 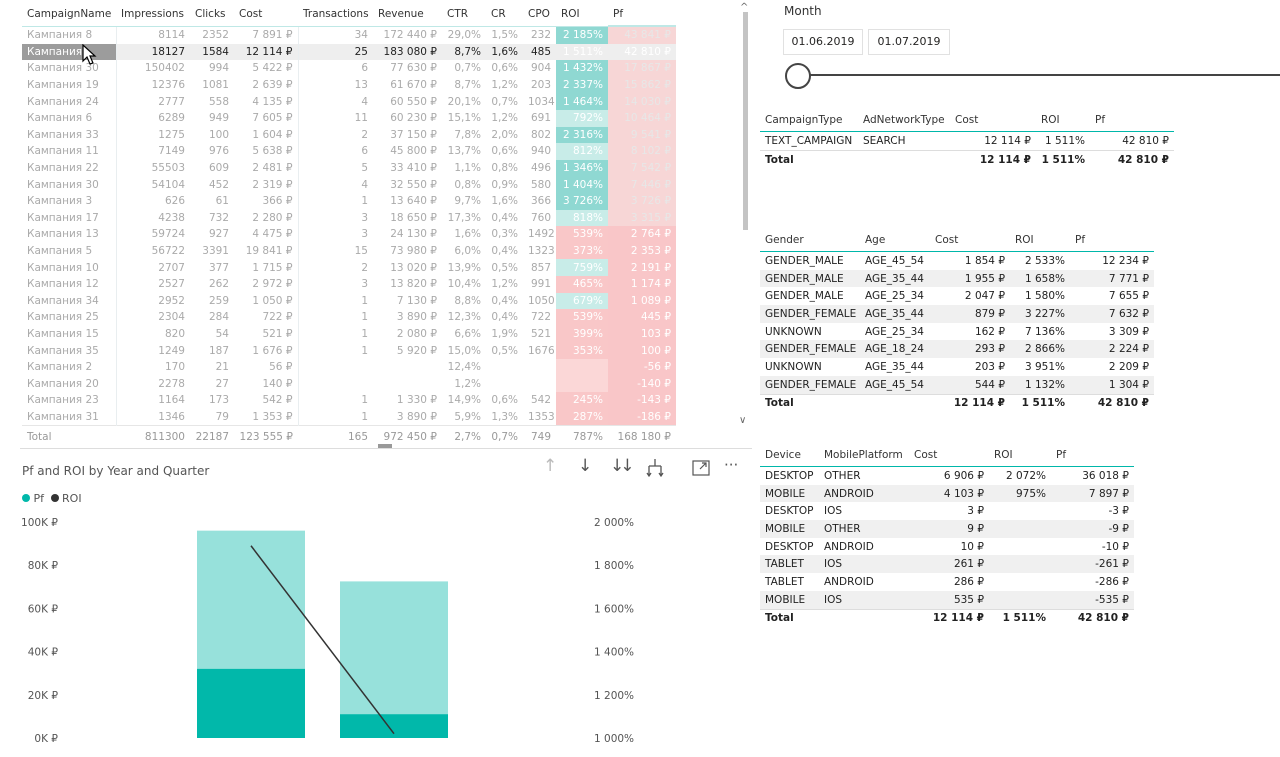 I want to click on table-cell: 1 304 ₽, so click(x=1112, y=384).